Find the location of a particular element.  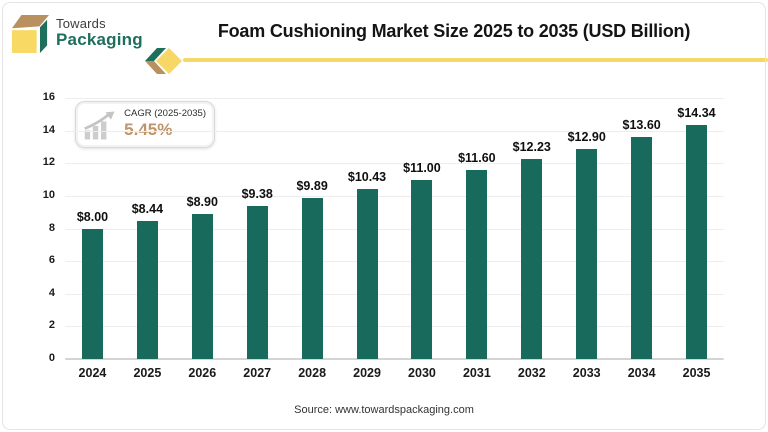

y-tick-label: 8 is located at coordinates (51, 227).